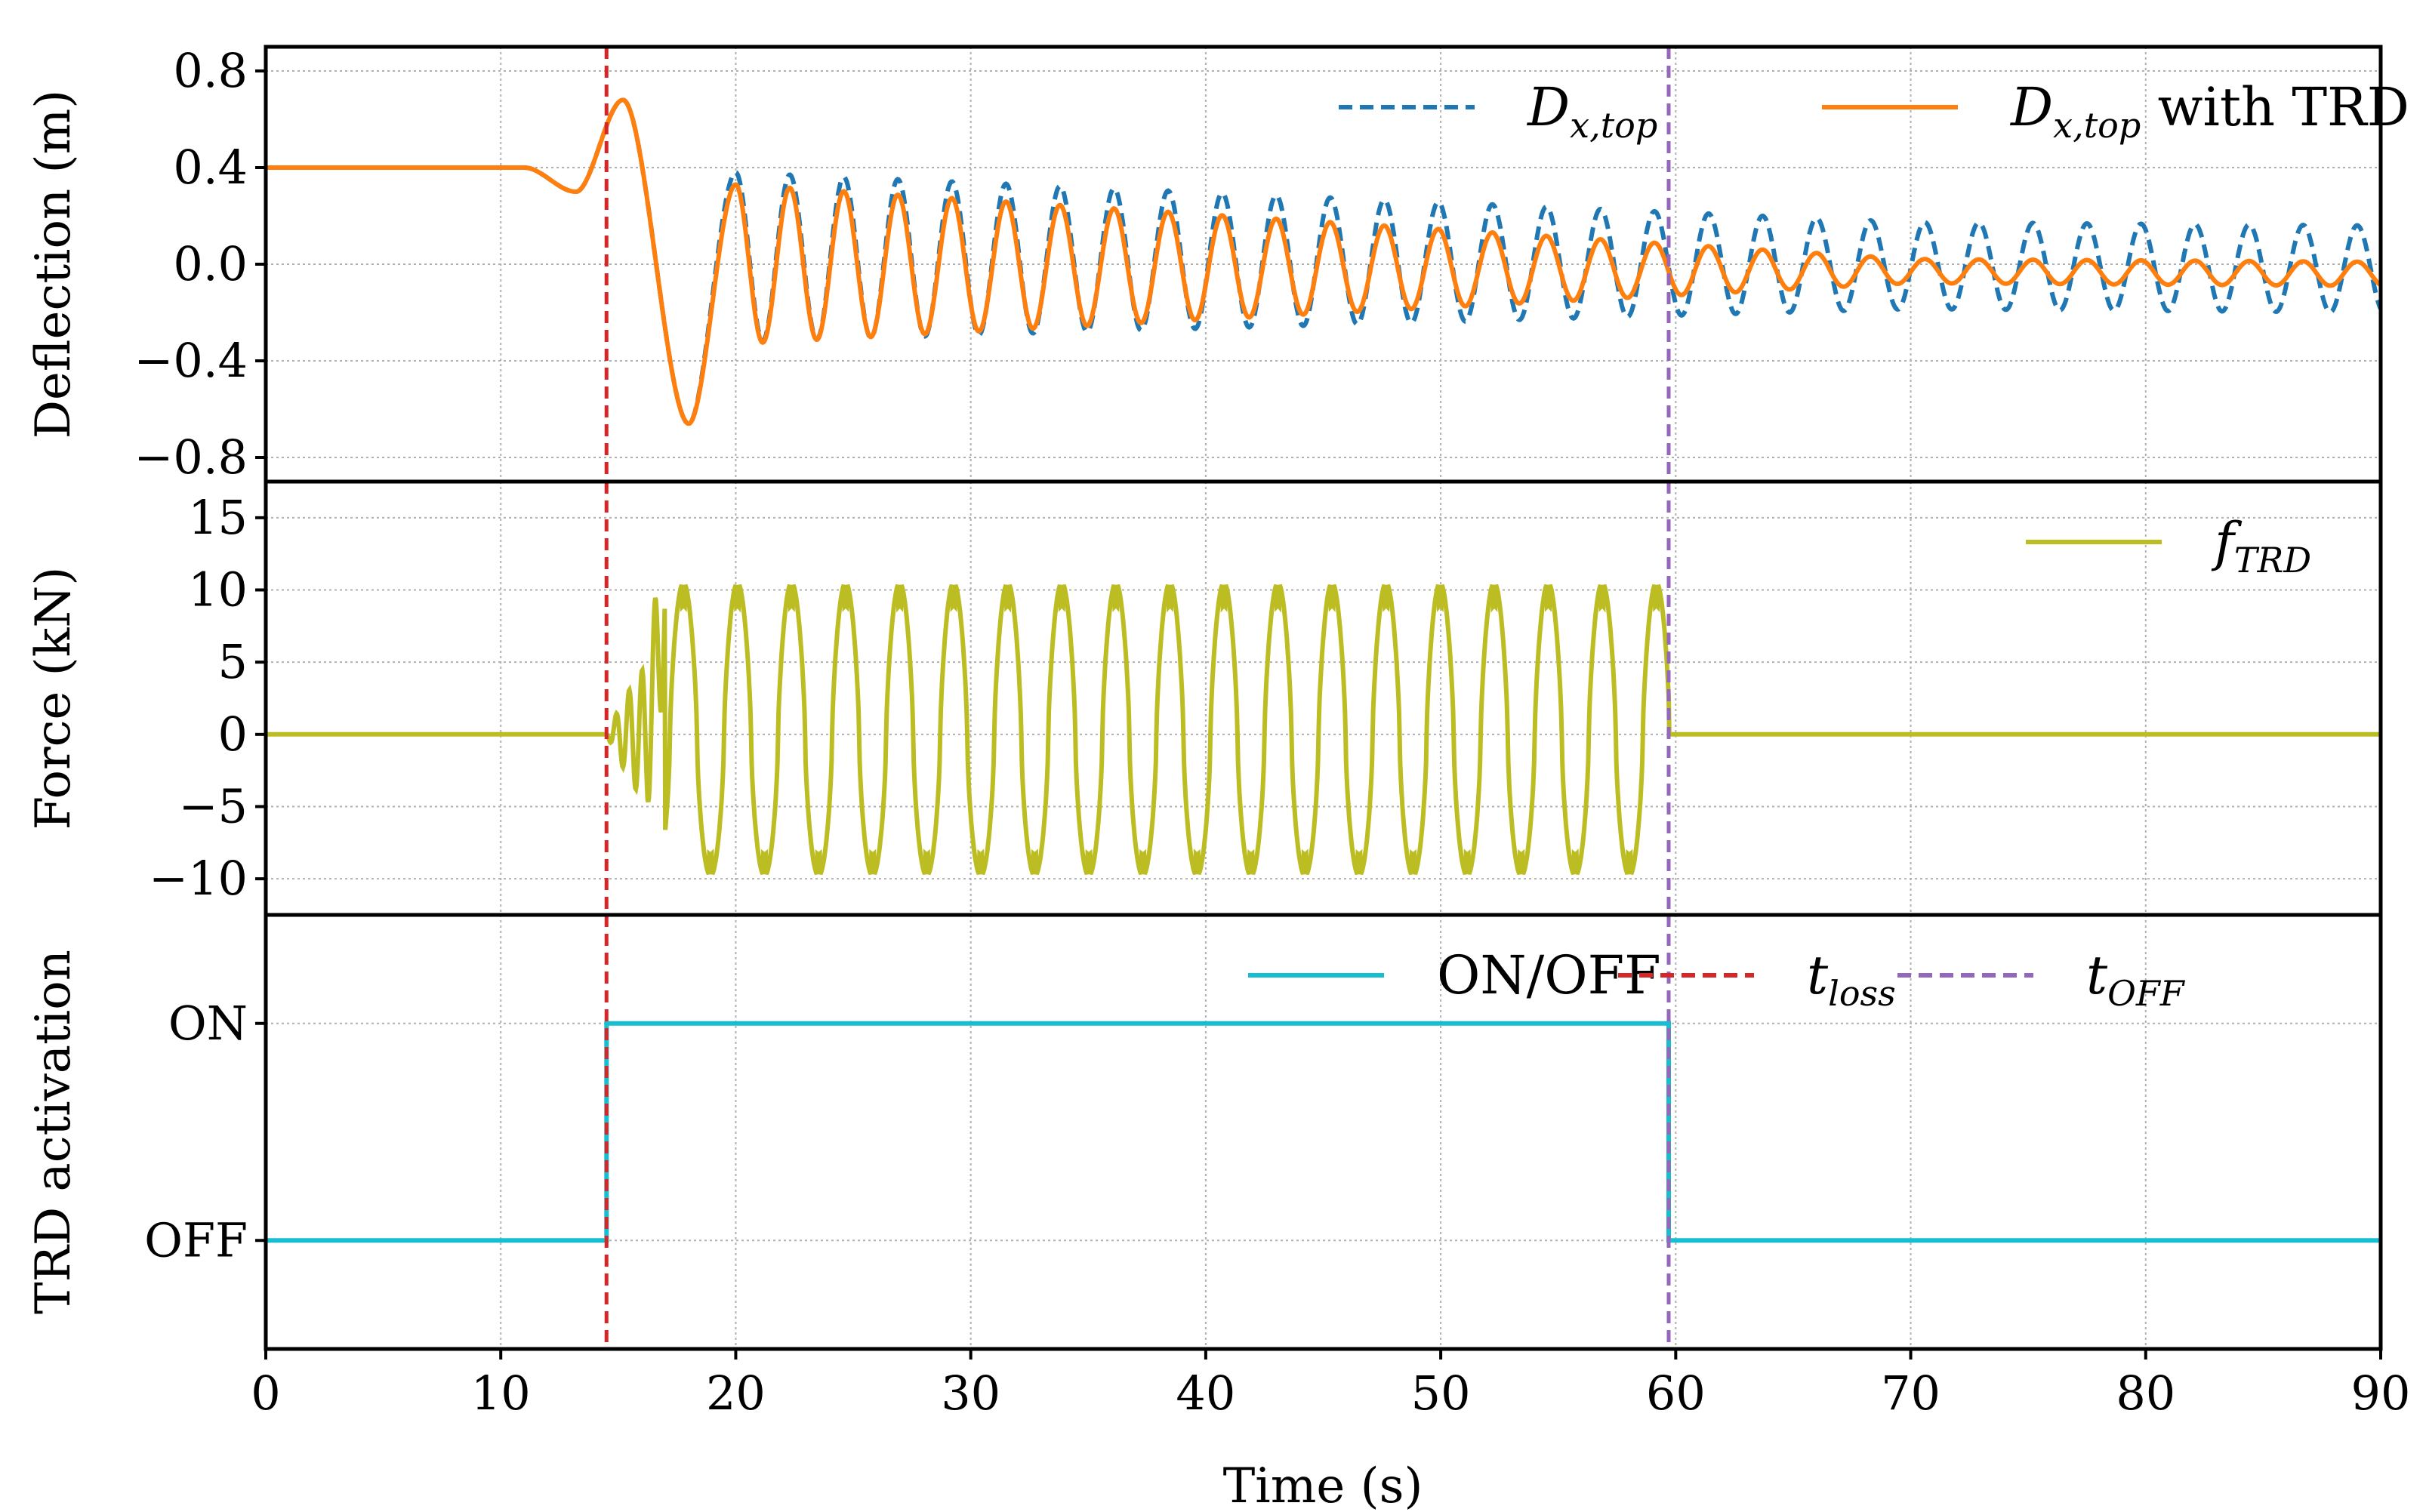  I want to click on y-tick-label: 5, so click(233, 661).